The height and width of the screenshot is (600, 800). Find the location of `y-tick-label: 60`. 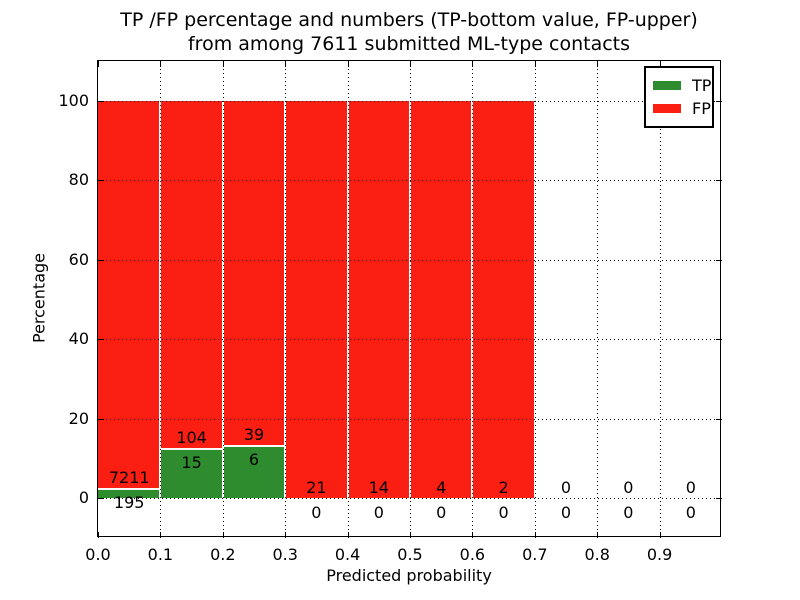

y-tick-label: 60 is located at coordinates (78, 259).